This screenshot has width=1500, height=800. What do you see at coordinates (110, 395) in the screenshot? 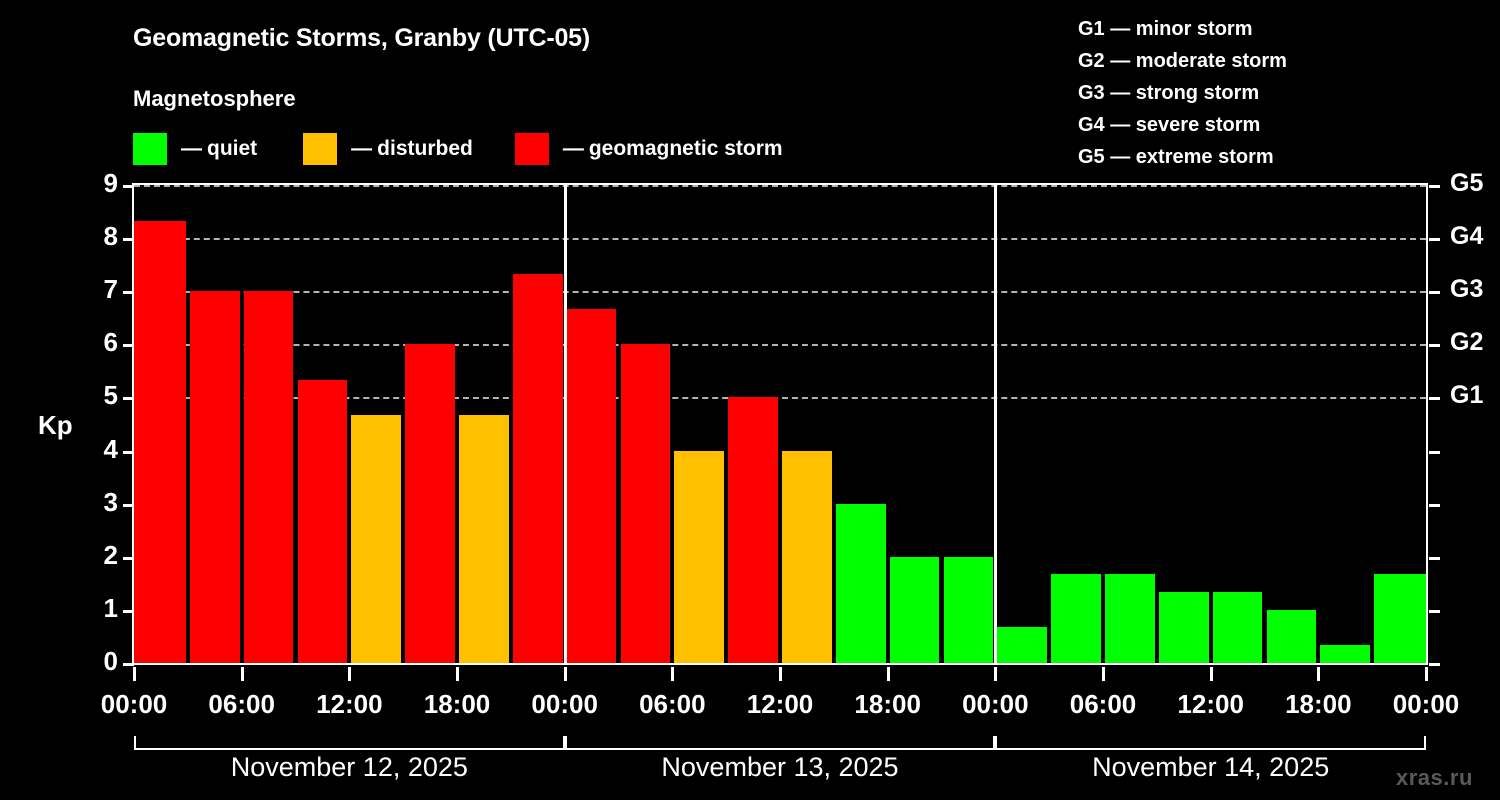
I see `y-tick-label-5: 5` at bounding box center [110, 395].